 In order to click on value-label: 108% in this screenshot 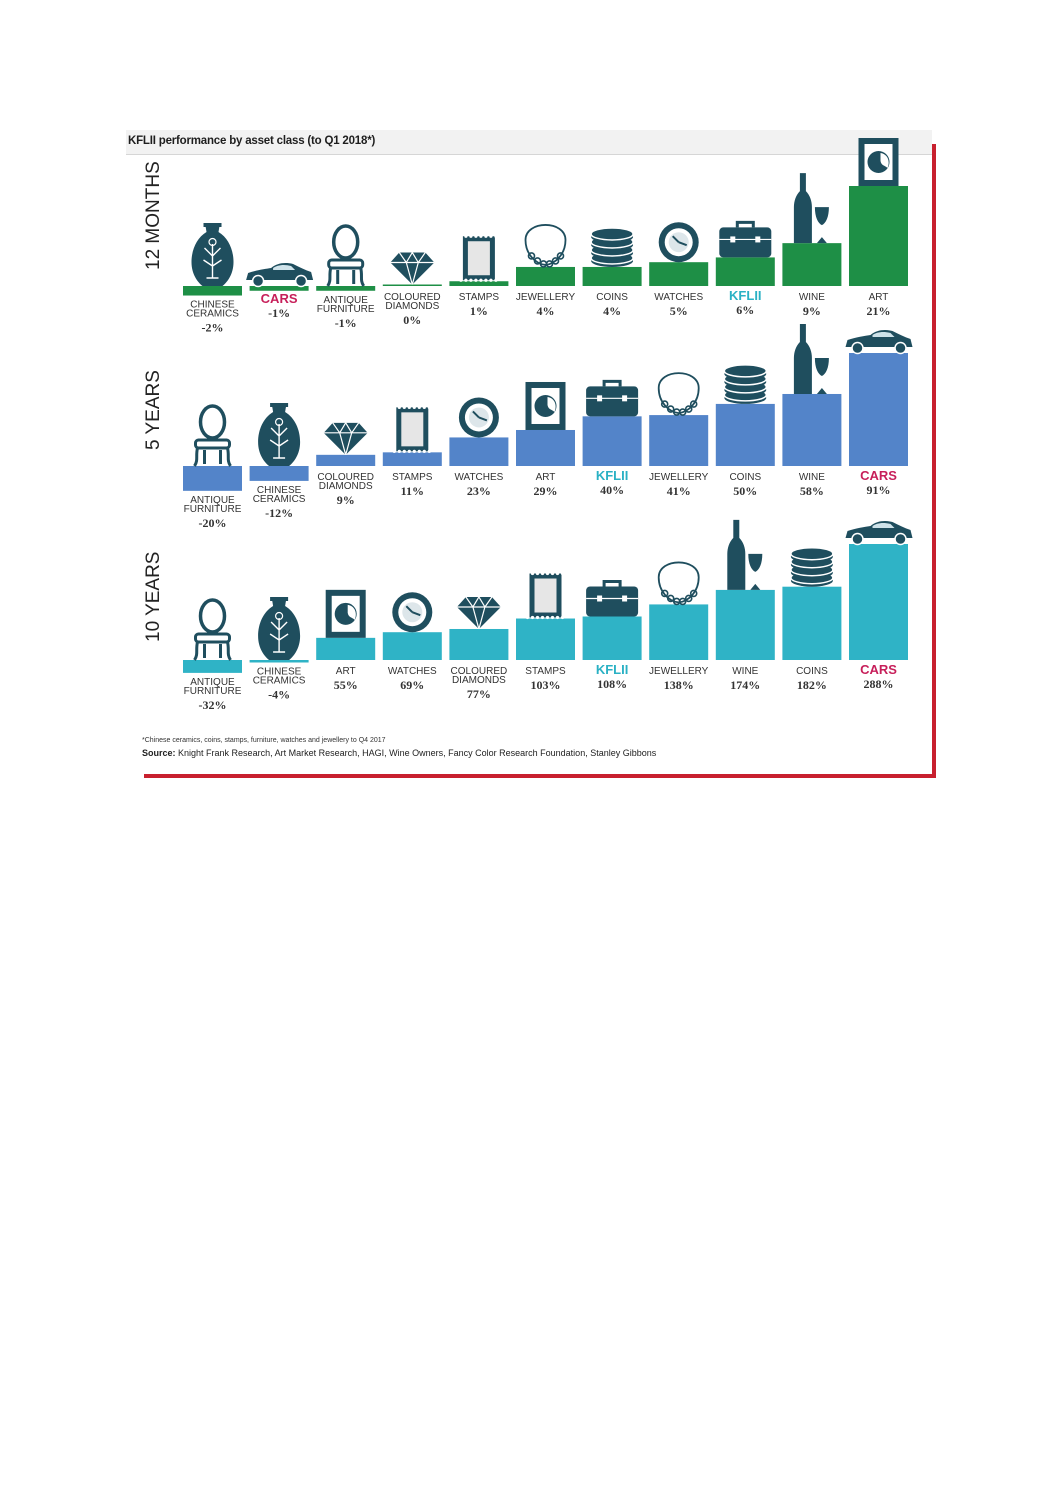, I will do `click(612, 684)`.